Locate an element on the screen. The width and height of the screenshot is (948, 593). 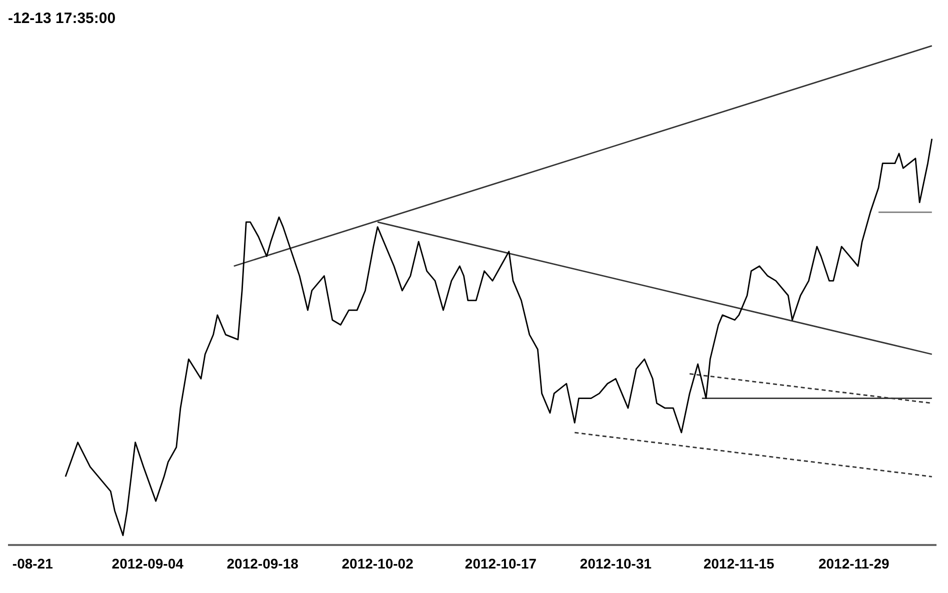
x-tick-label: -08-21 is located at coordinates (33, 563).